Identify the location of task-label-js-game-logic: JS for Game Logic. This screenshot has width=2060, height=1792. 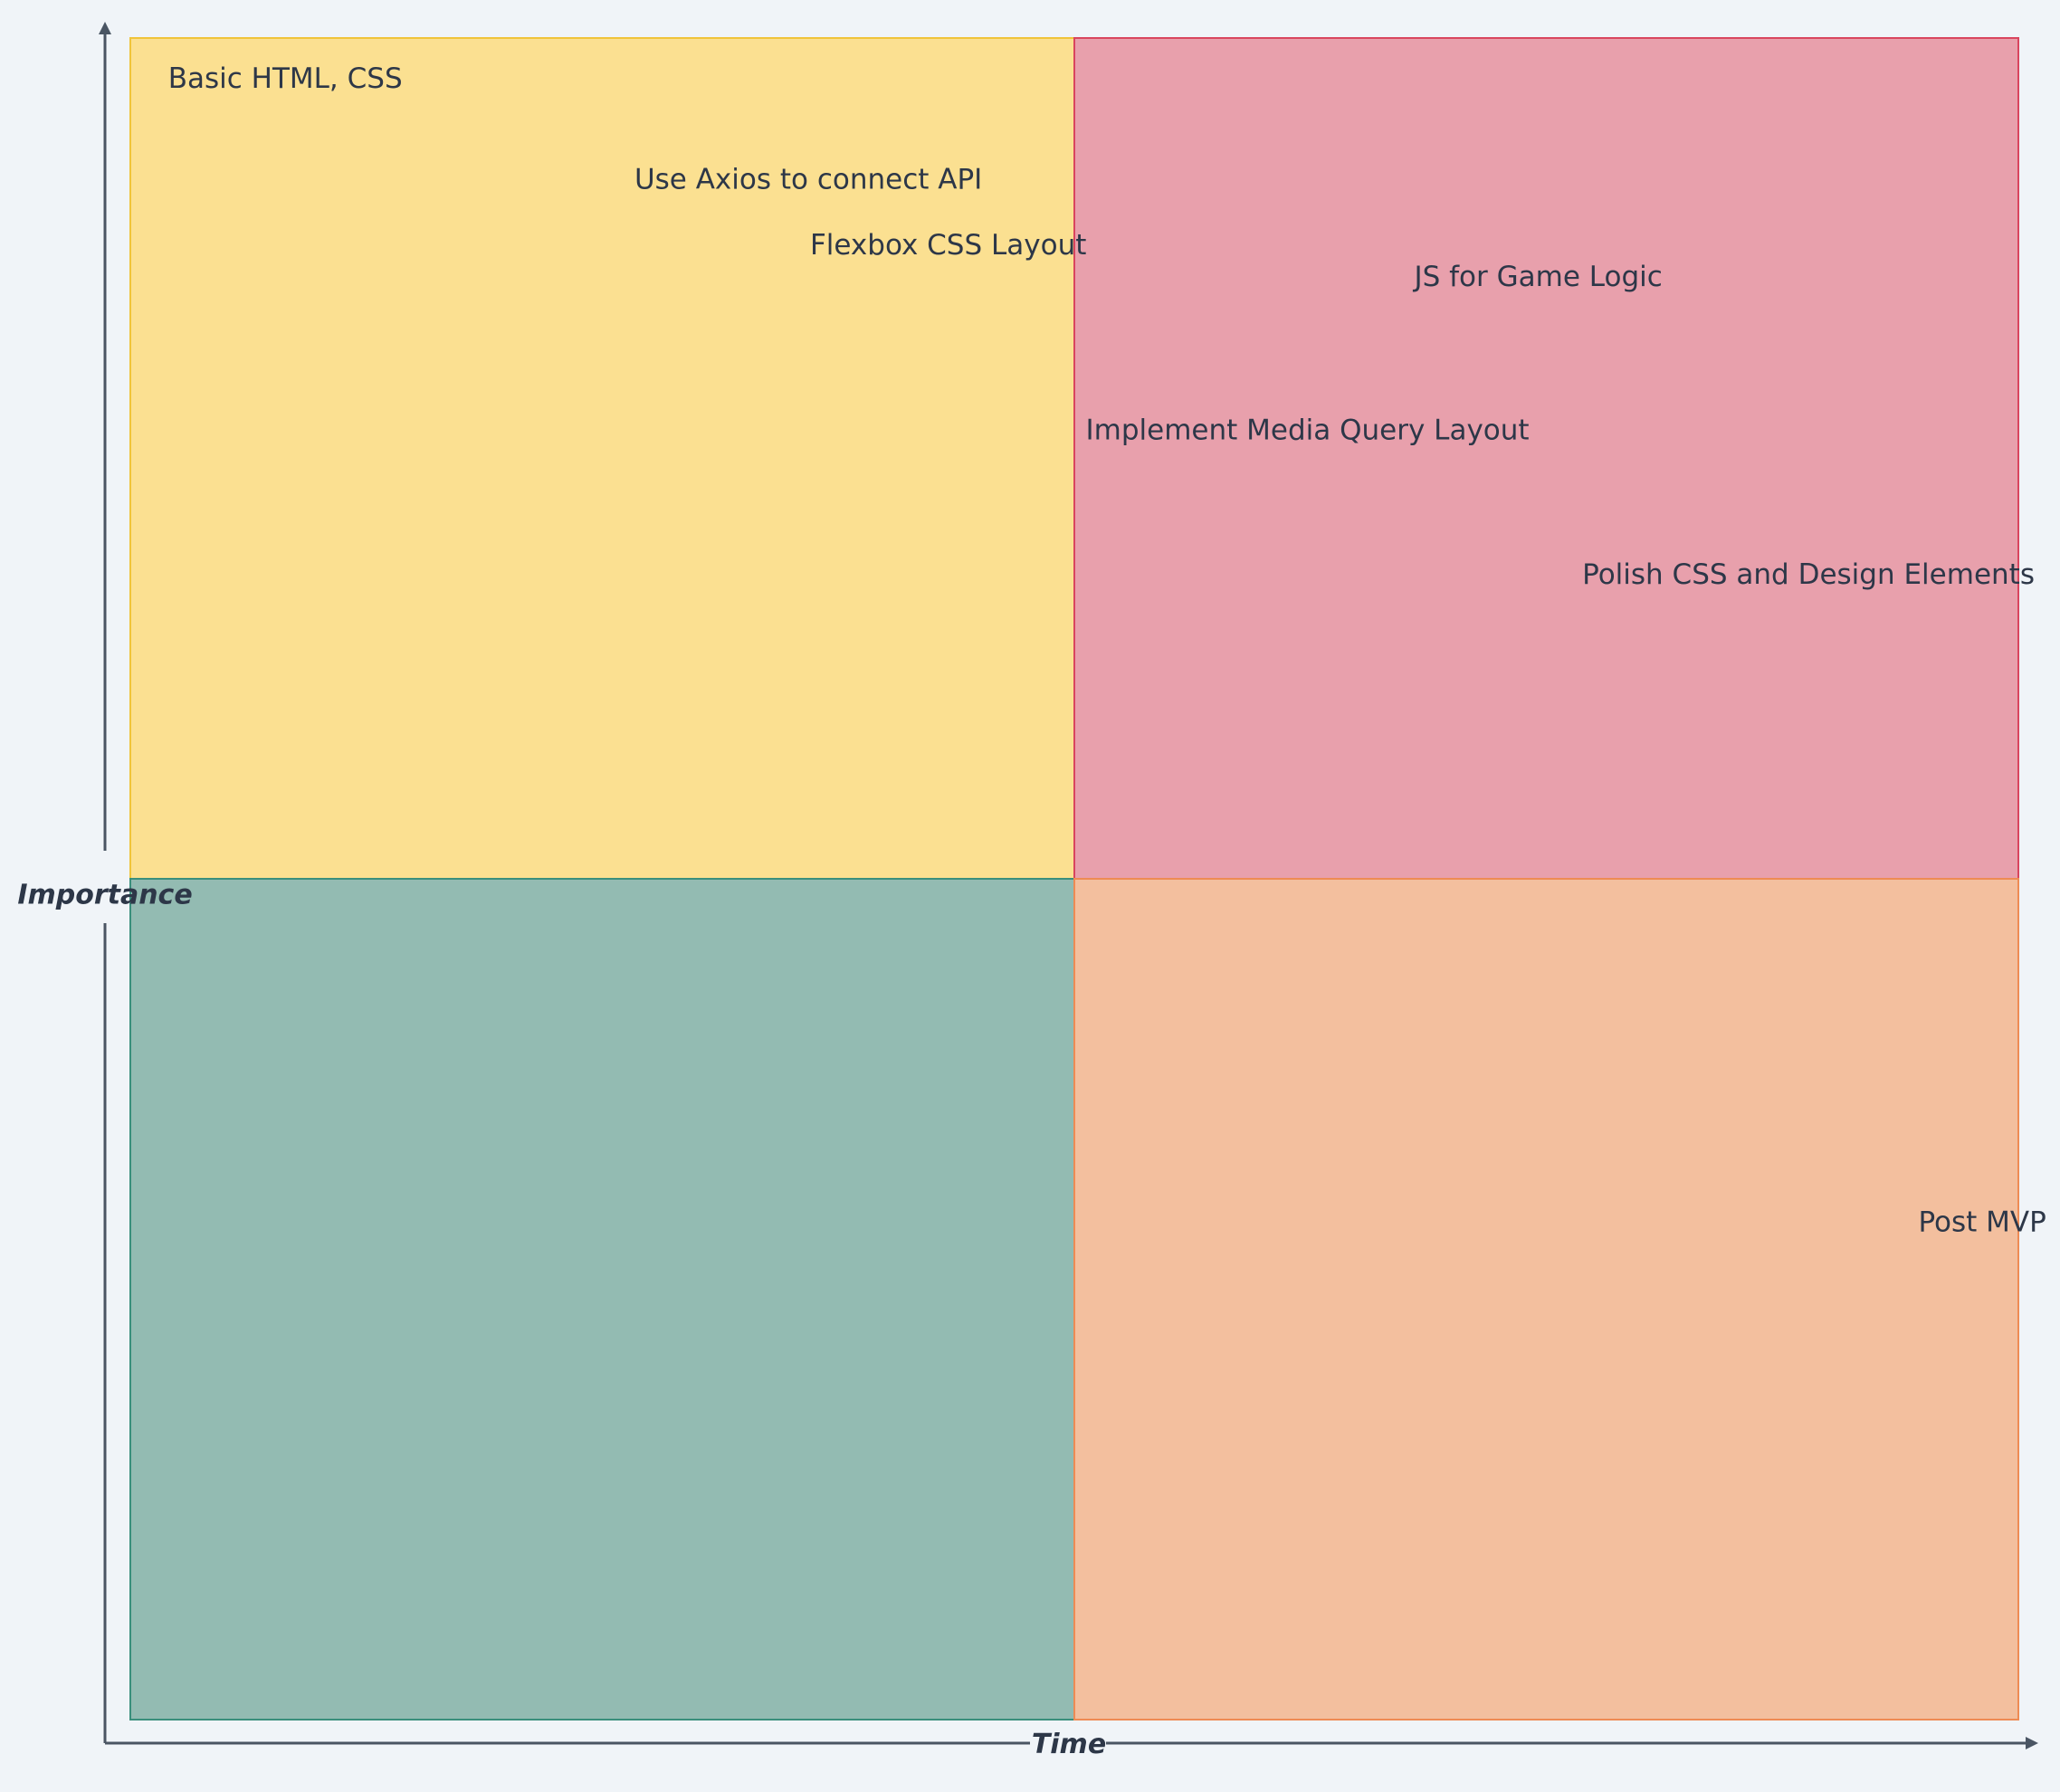
(1537, 277).